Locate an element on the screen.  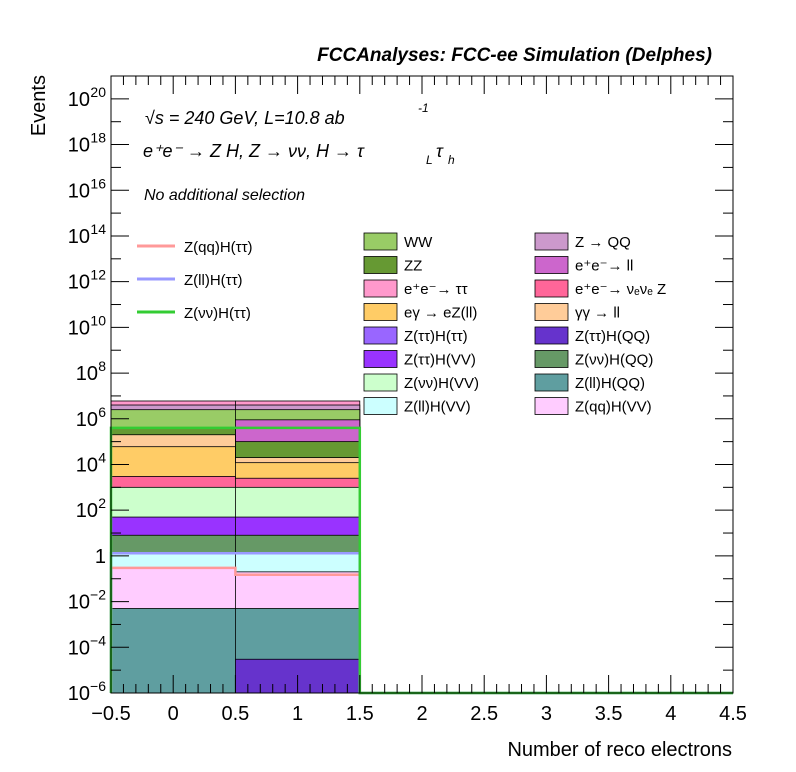
x-tick-label: 1 is located at coordinates (297, 714).